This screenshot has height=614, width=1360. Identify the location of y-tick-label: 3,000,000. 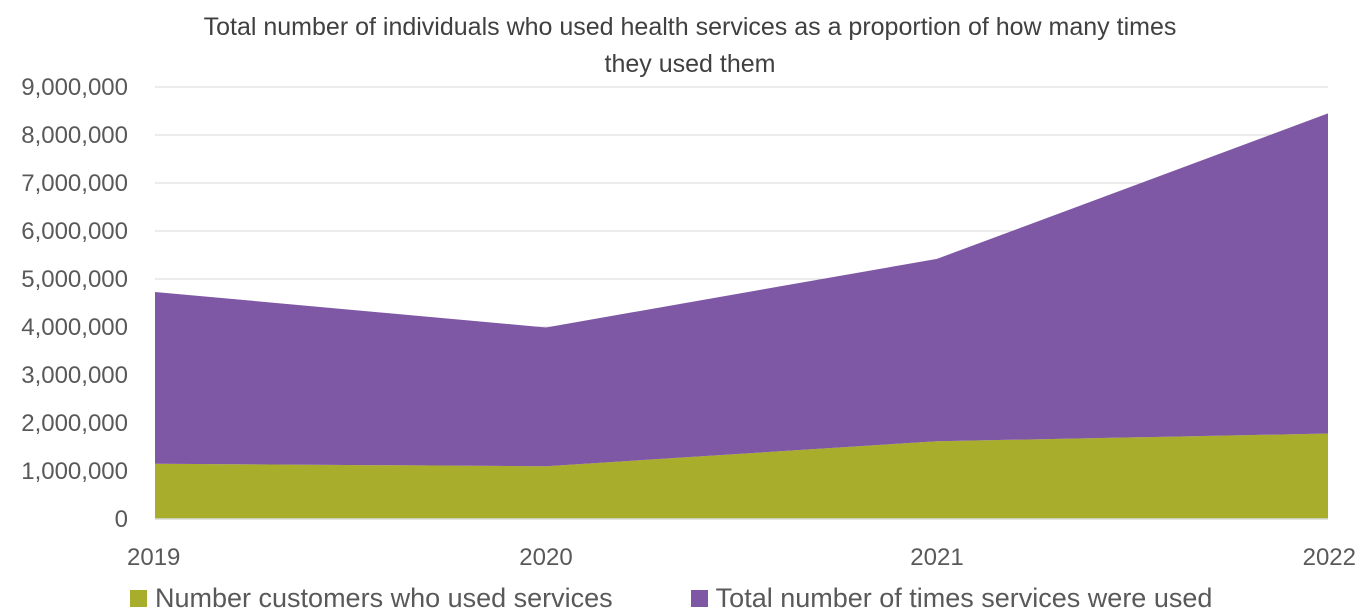
(74, 375).